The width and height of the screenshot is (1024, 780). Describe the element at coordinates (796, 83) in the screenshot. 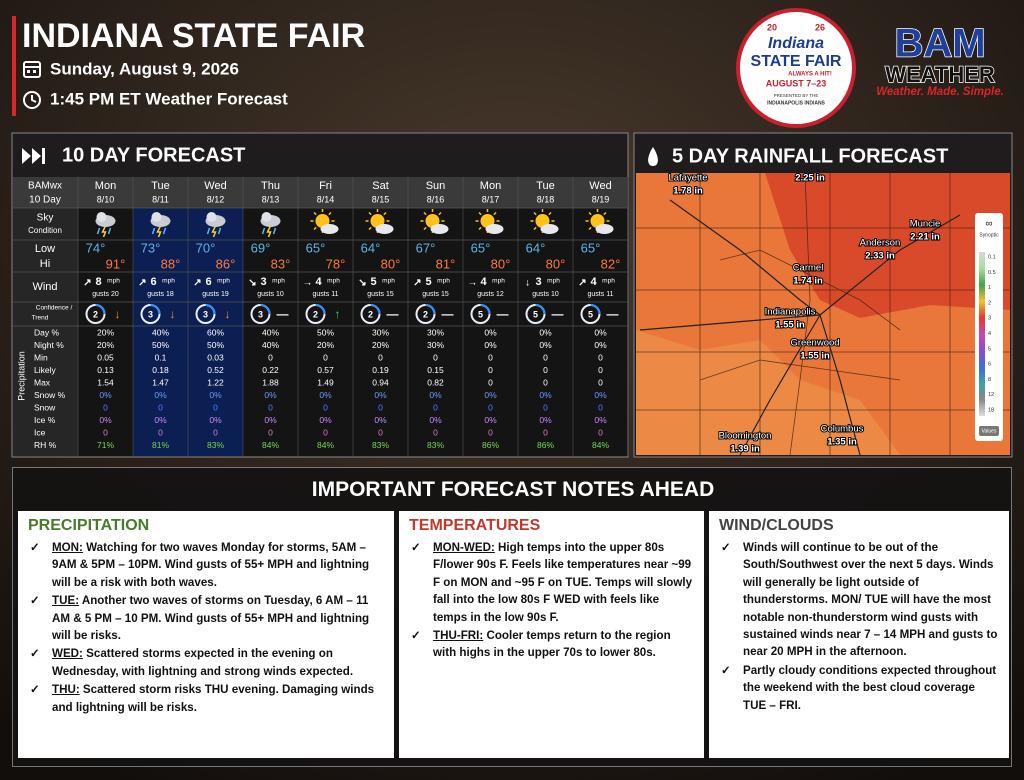

I see `logo-dates: AUGUST 7–23` at that location.